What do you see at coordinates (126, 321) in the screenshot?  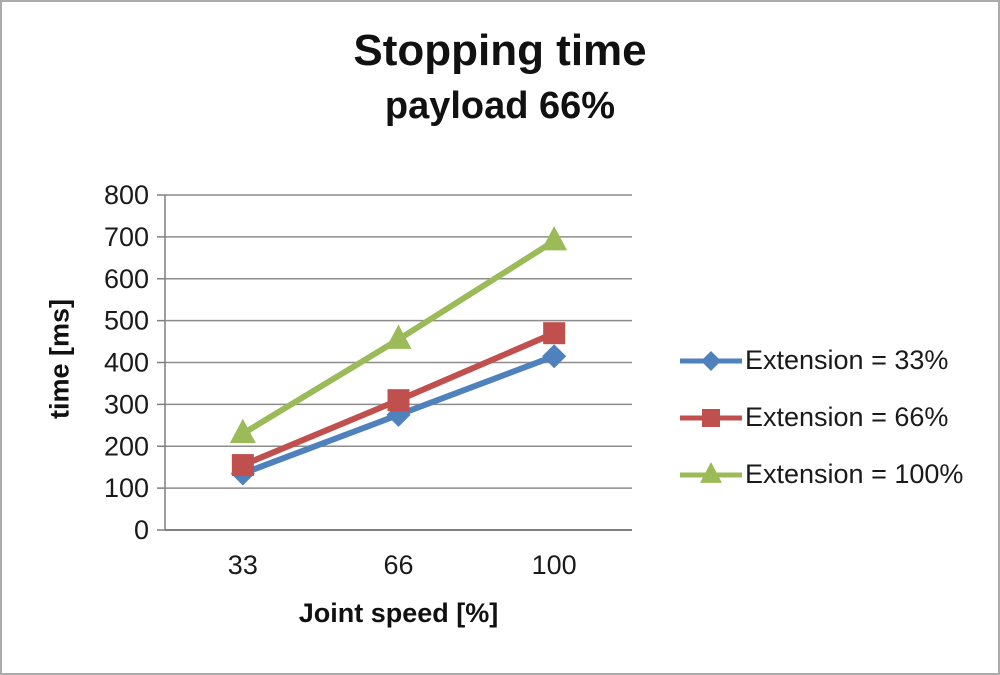 I see `y-tick-label: 500` at bounding box center [126, 321].